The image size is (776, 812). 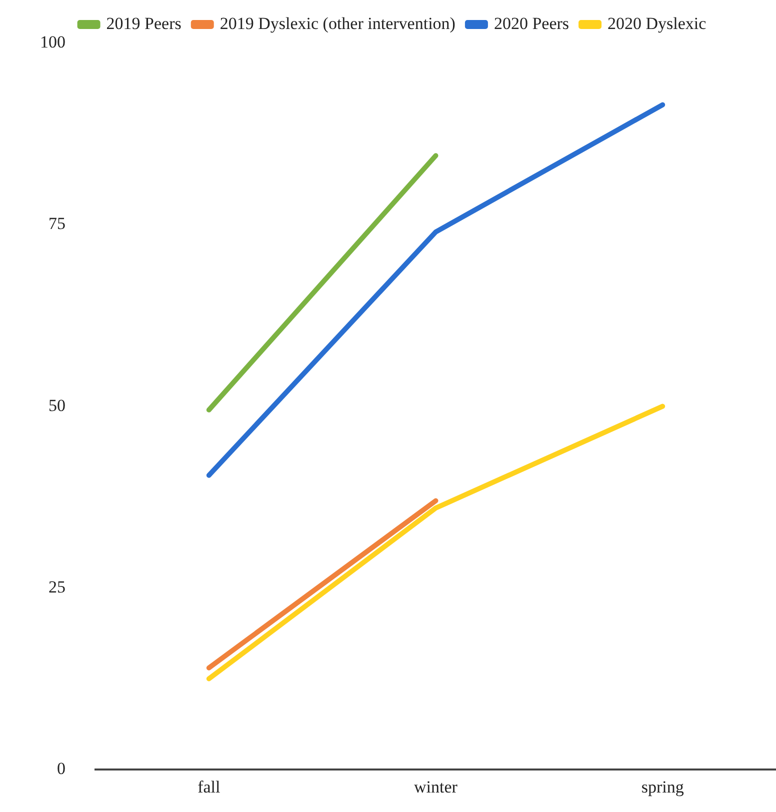 I want to click on y-tick-label: 25, so click(x=57, y=586).